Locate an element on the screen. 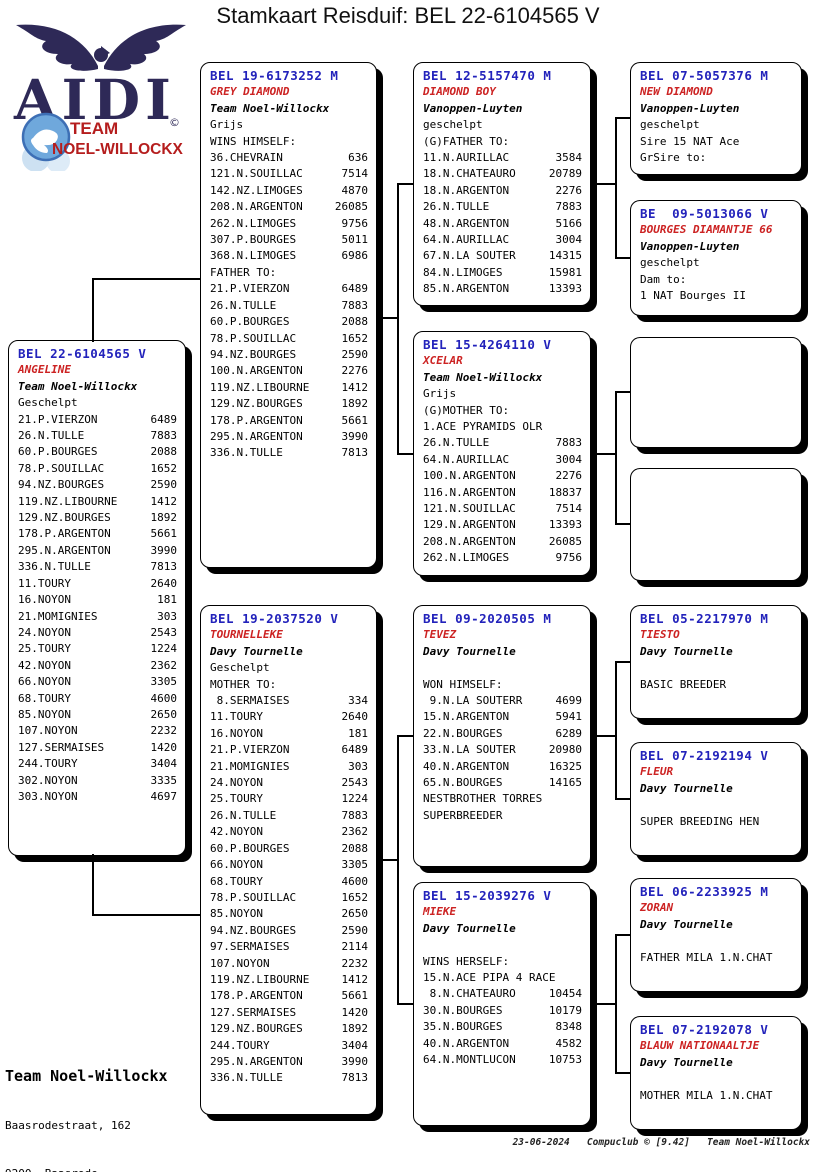 Image resolution: width=816 pixels, height=1172 pixels. result-line: 8.N.CHATEAURO 10454 is located at coordinates (502, 994).